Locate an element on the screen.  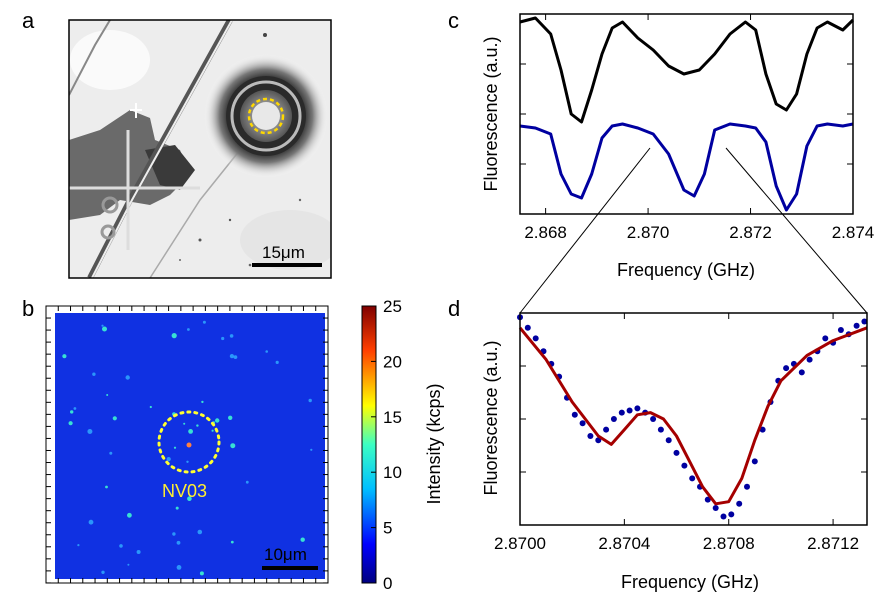
panel-c-ylabel: Fluorescence (a.u.) is located at coordinates (491, 113).